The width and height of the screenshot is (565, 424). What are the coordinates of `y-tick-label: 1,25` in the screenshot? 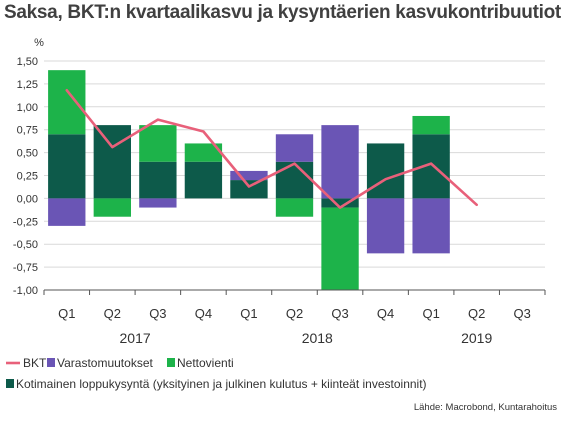 It's located at (27, 85).